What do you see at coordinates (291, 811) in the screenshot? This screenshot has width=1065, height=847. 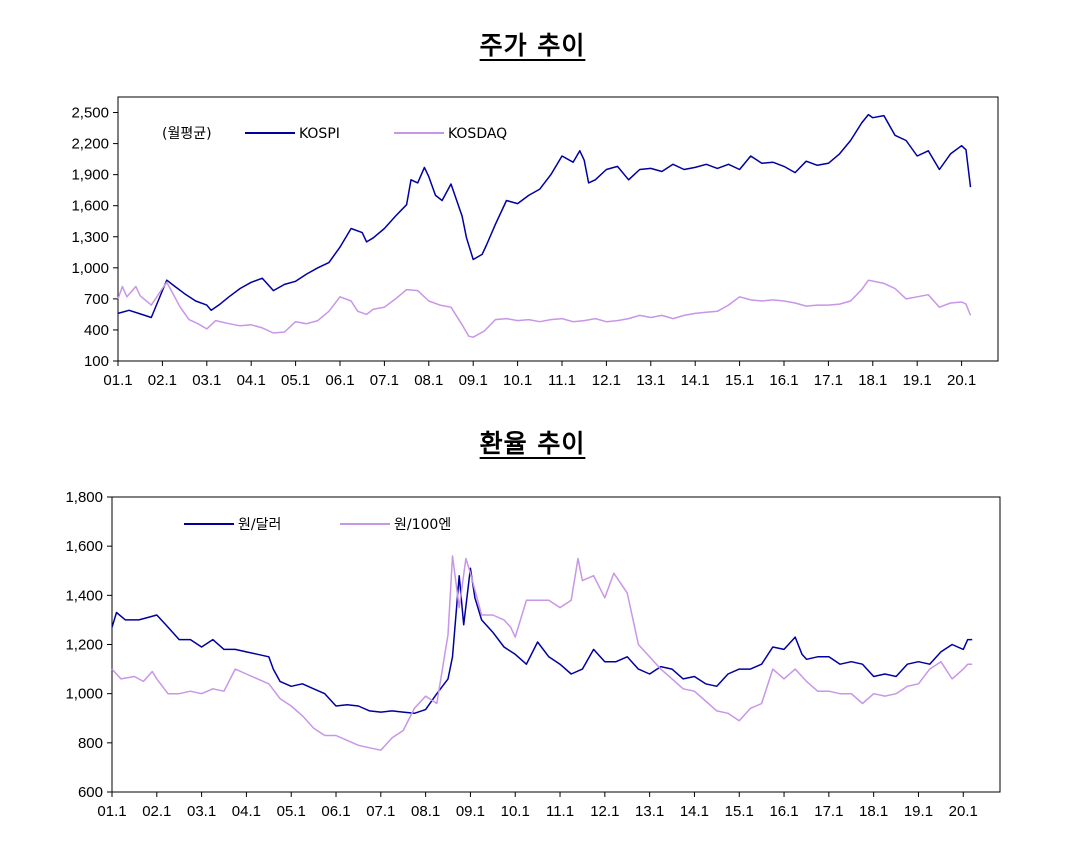 I see `fx-x-tick-label: 05.1` at bounding box center [291, 811].